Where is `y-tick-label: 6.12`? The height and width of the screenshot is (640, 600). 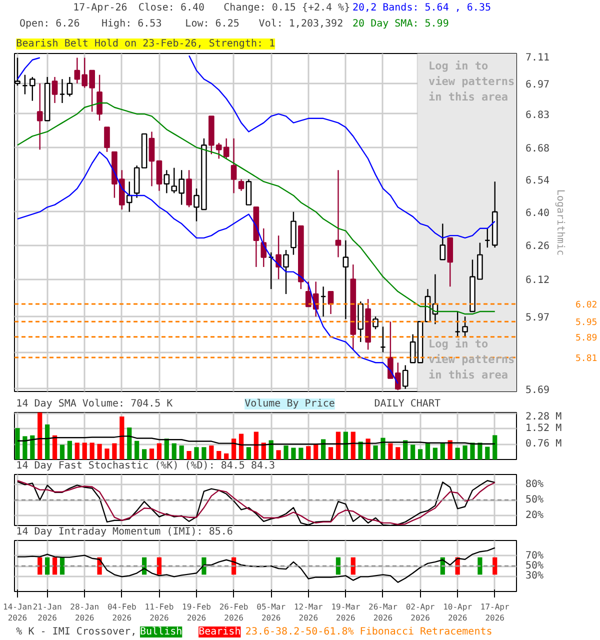
y-tick-label: 6.12 is located at coordinates (538, 280).